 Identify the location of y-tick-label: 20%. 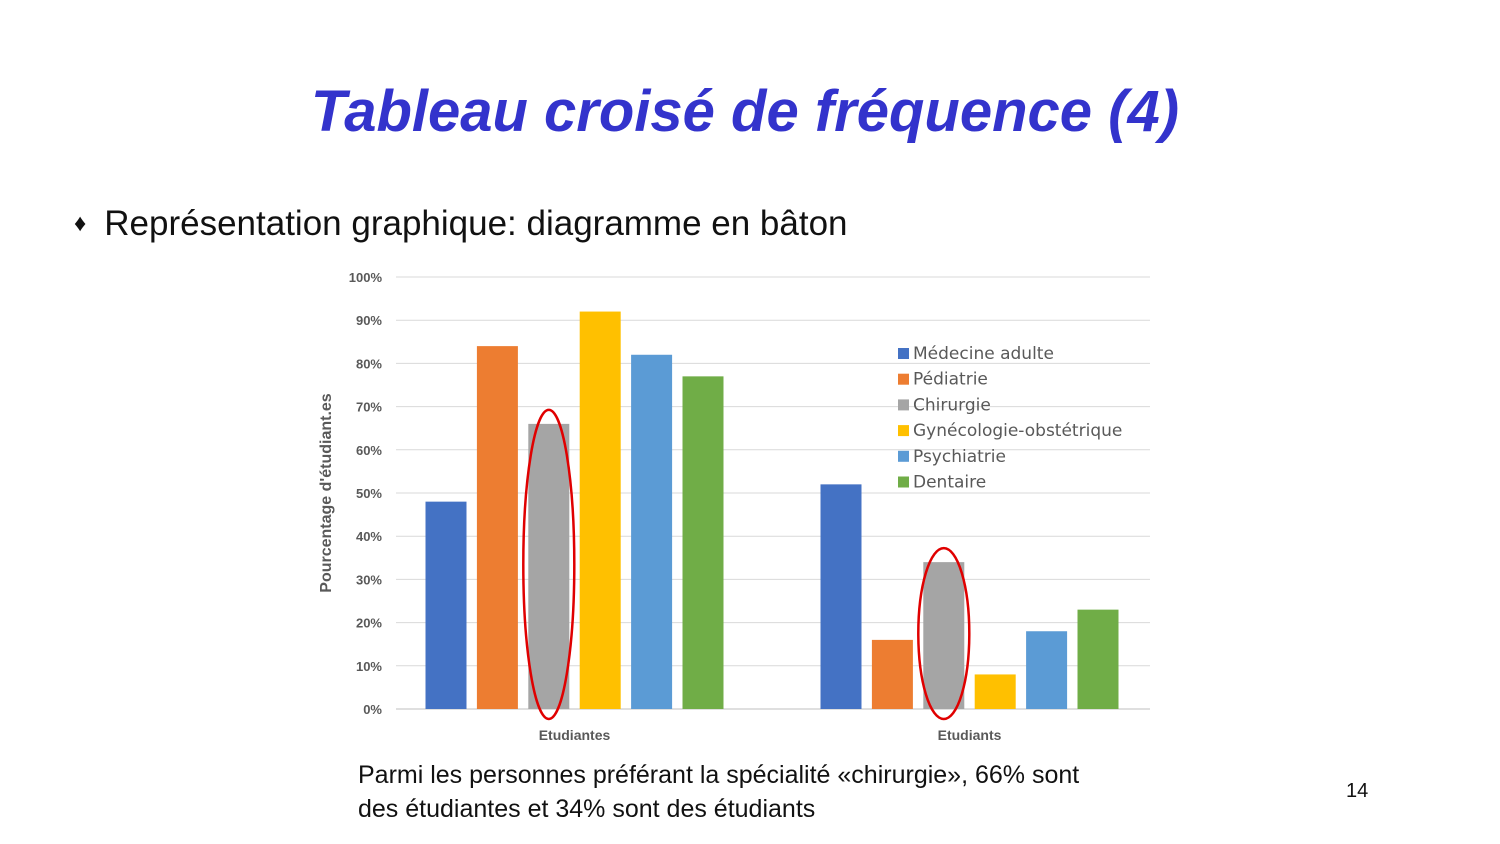
(369, 623).